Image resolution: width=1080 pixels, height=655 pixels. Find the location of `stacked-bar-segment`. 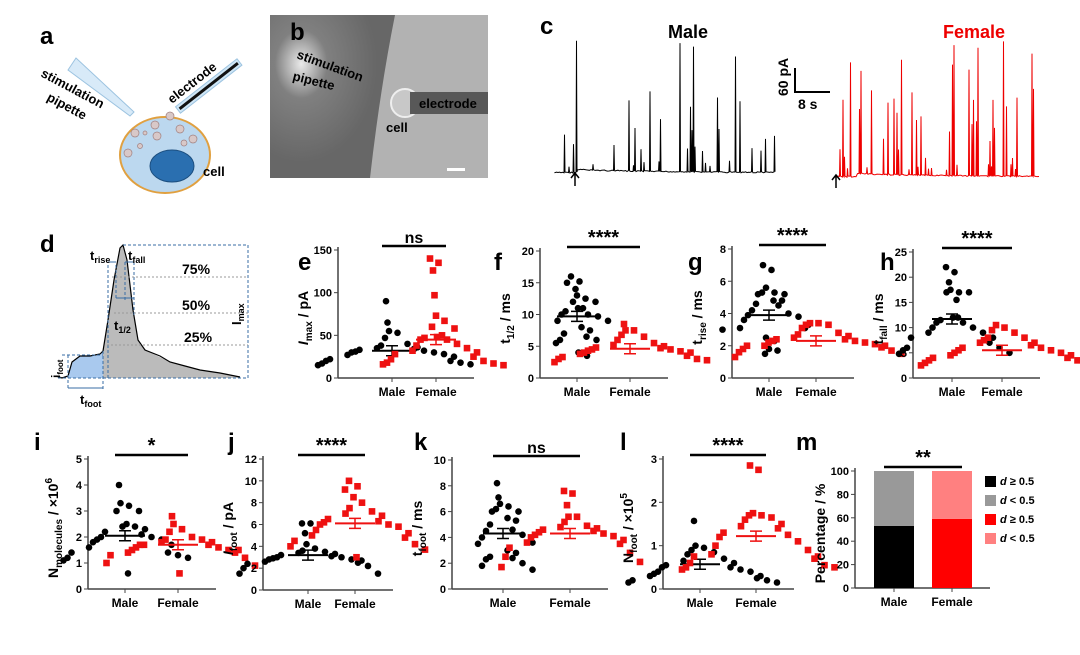

stacked-bar-segment is located at coordinates (894, 498).